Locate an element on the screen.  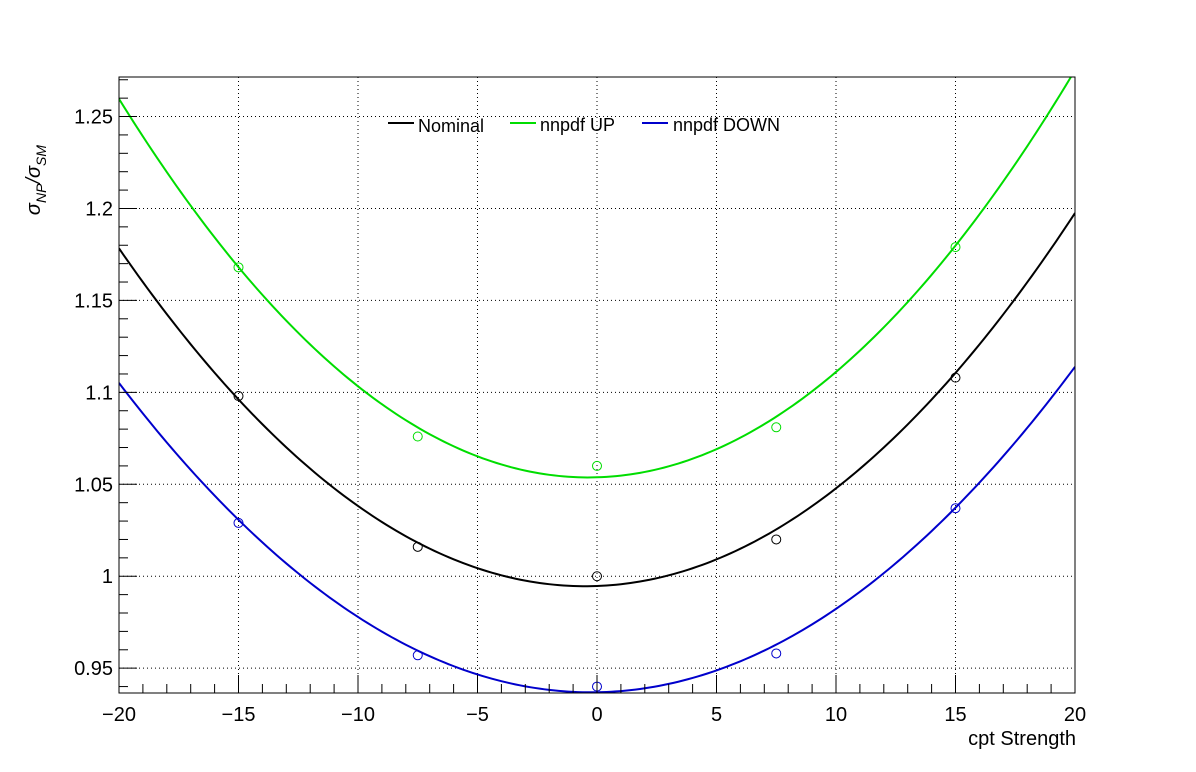
y-tick-labels: 0.95 1 1.05 1.1 1.15 1.2 1.25 is located at coordinates (93, 394).